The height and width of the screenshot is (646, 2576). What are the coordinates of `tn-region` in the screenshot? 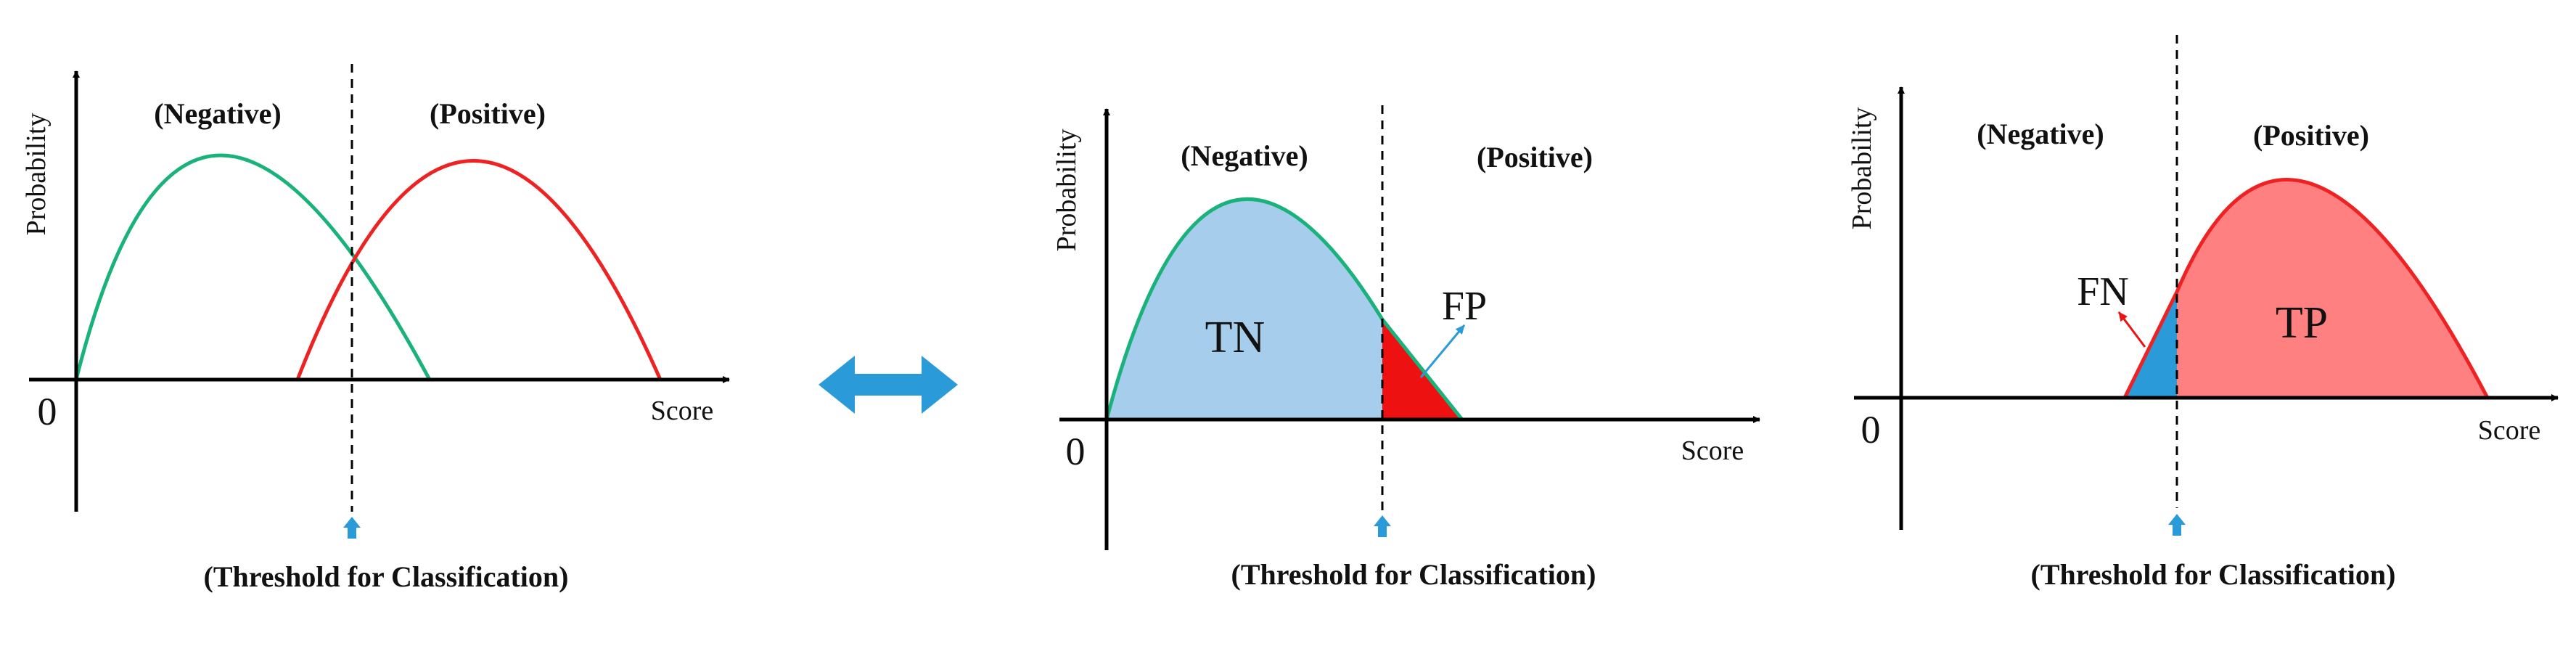 It's located at (1244, 309).